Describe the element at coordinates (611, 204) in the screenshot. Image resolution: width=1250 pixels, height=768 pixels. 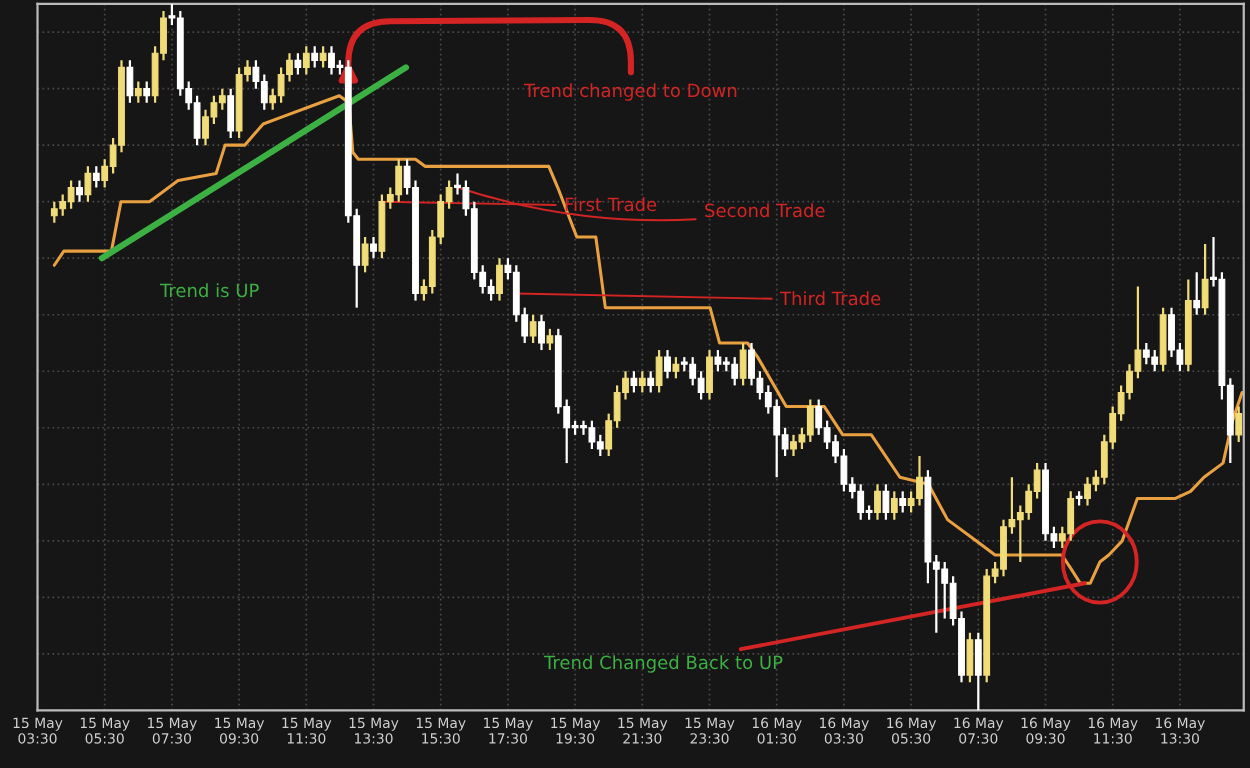
I see `annotation: First Trade` at that location.